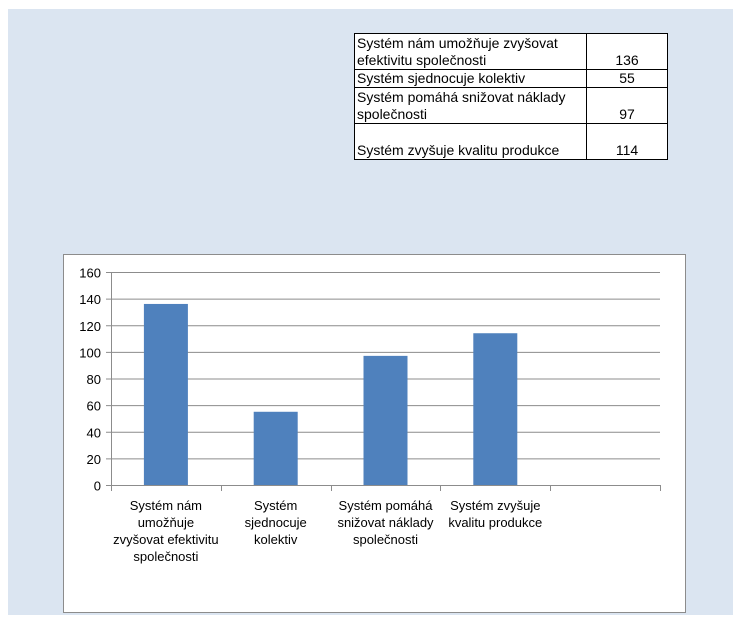  I want to click on table-row: Systém sjednocuje kolektiv 55, so click(511, 78).